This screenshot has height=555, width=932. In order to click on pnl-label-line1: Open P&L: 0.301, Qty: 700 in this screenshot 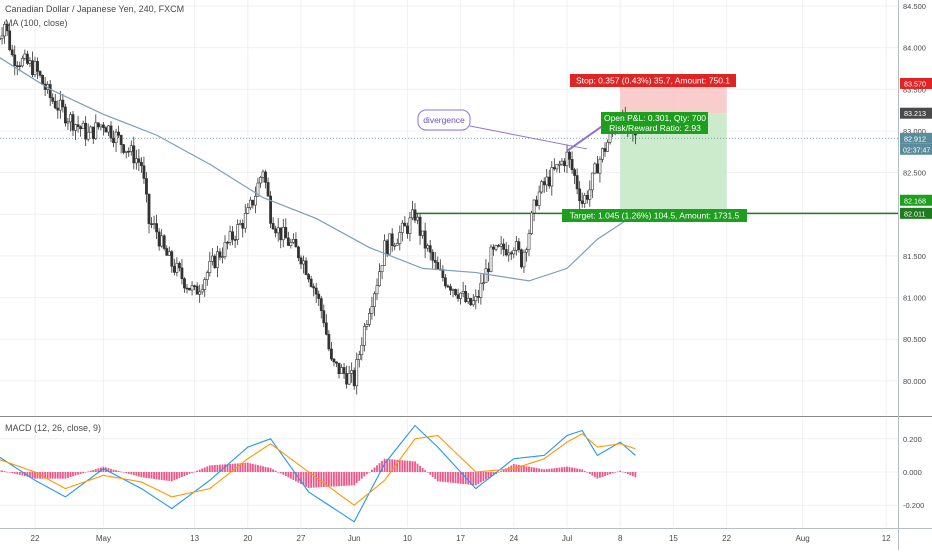, I will do `click(655, 118)`.